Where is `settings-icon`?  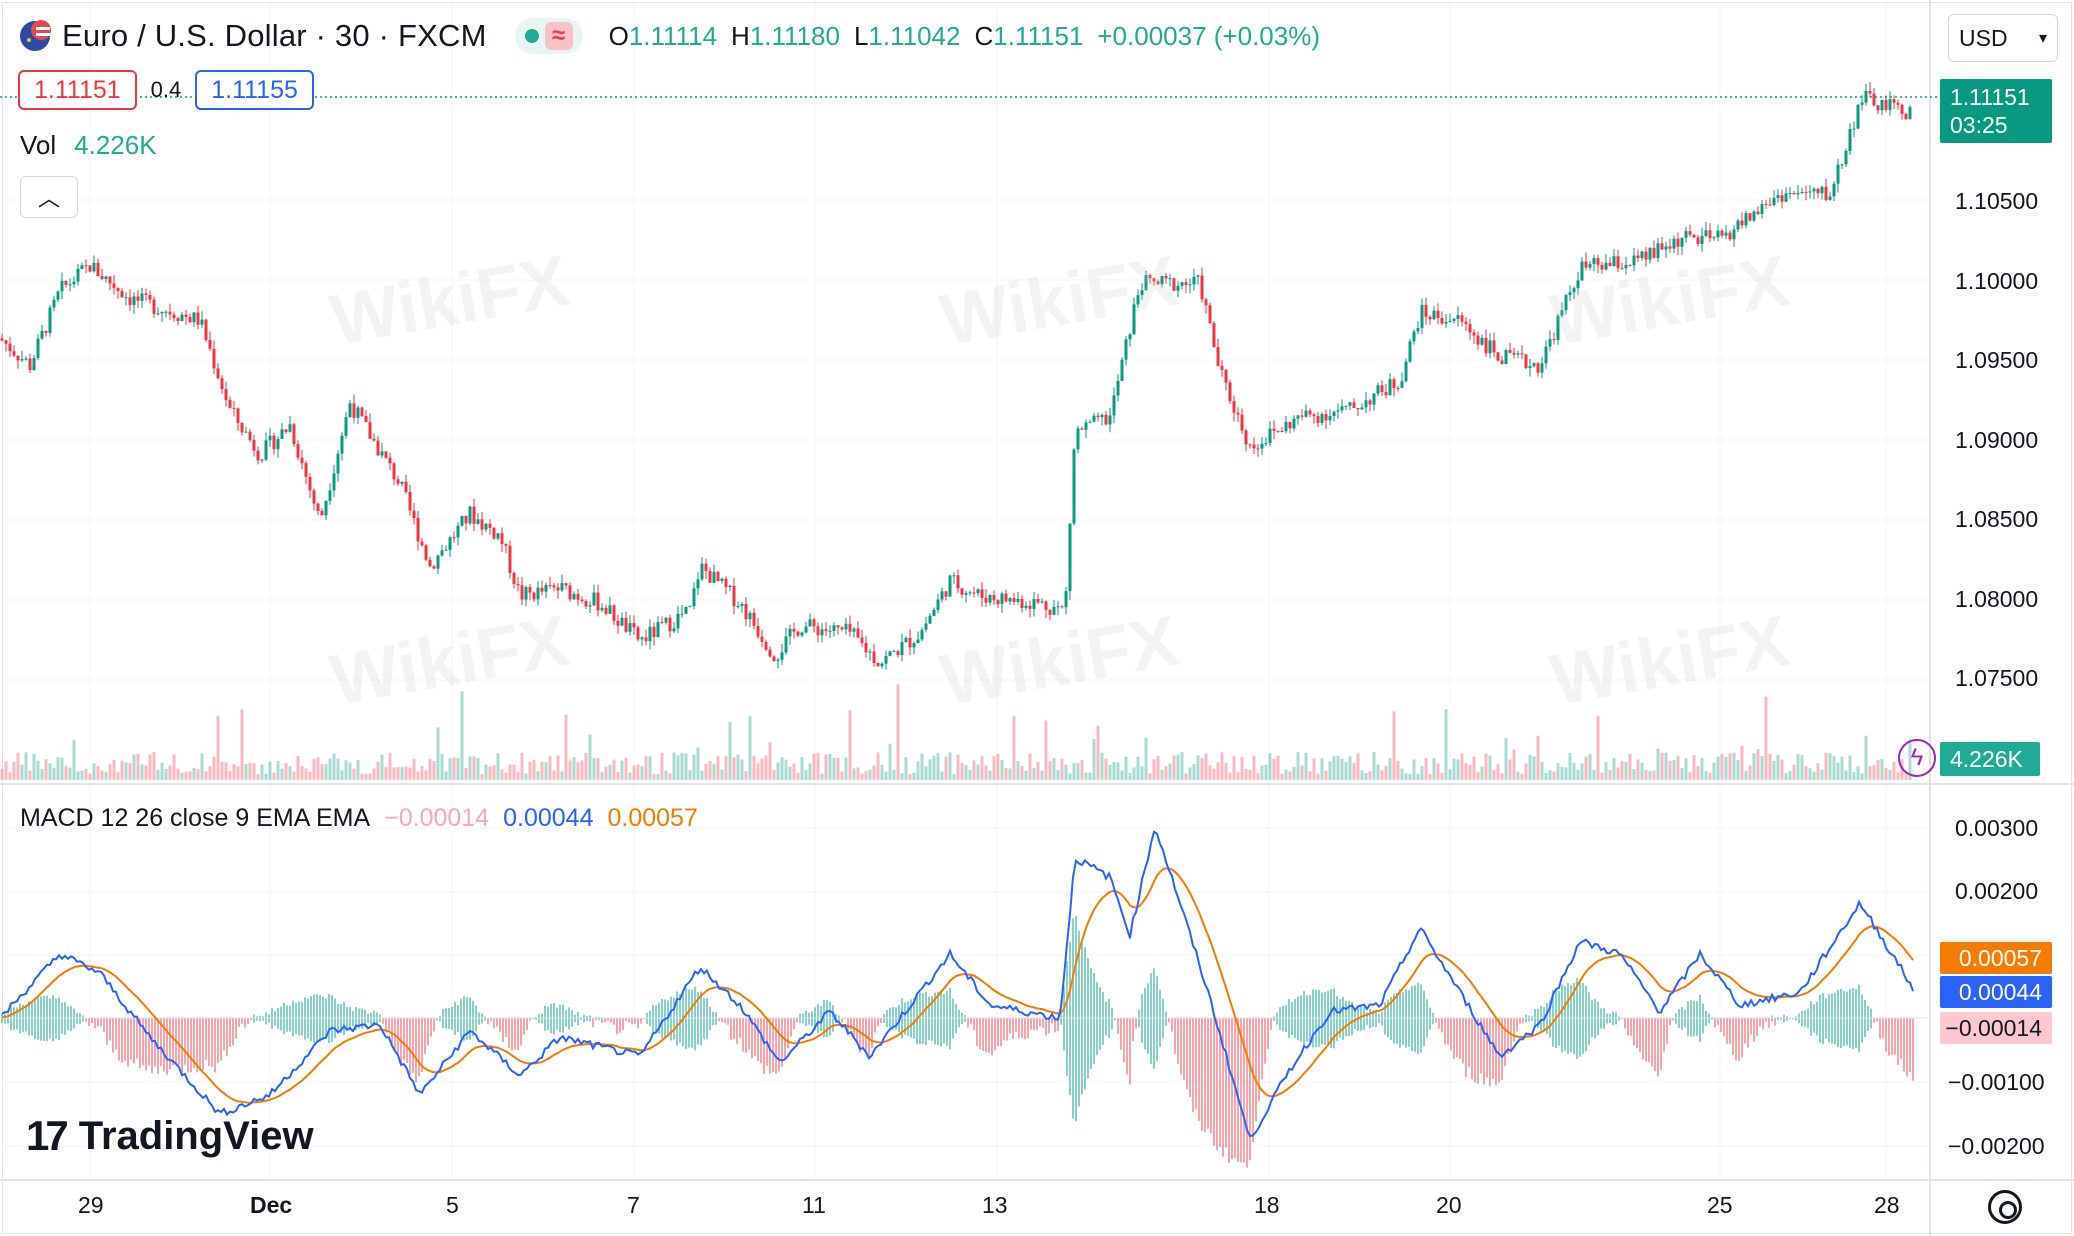
settings-icon is located at coordinates (2005, 1207).